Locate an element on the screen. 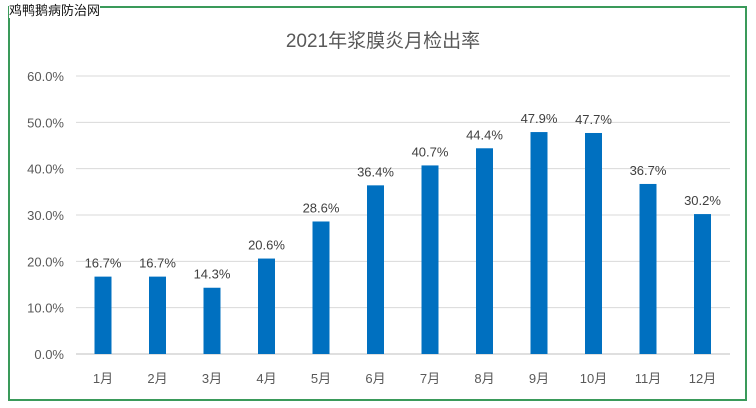  chart-title: 2021年浆膜炎月检出率 is located at coordinates (383, 41).